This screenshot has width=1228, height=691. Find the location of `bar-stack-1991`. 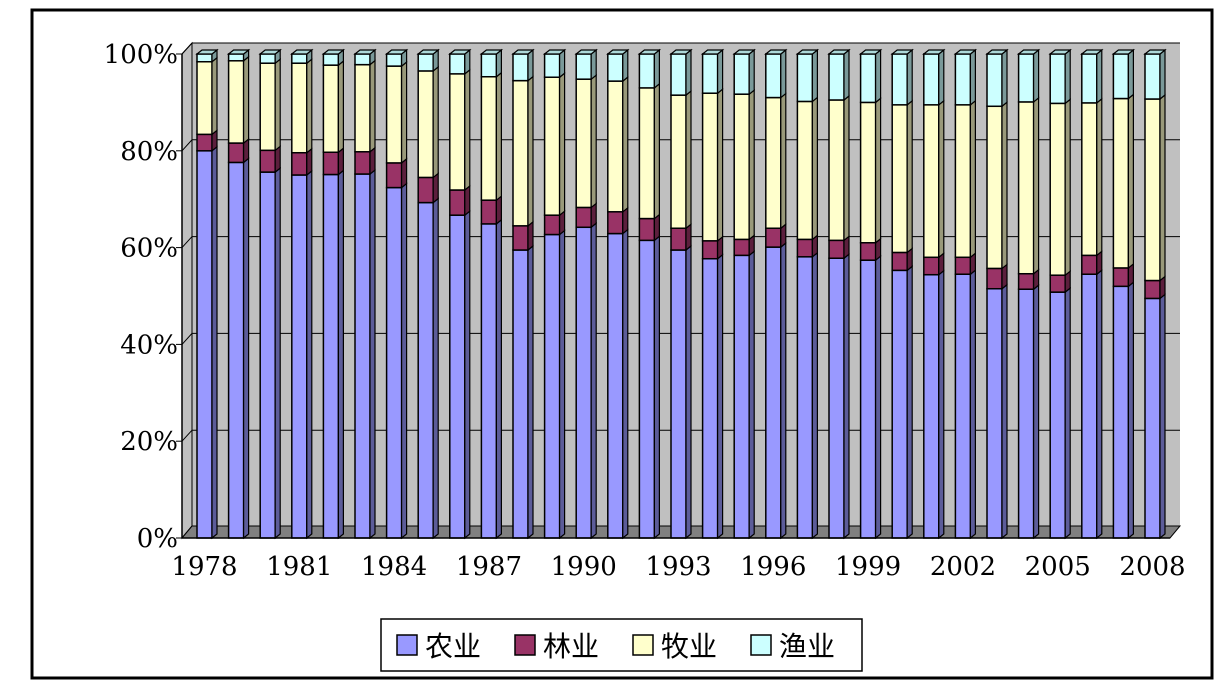

bar-stack-1991 is located at coordinates (618, 294).